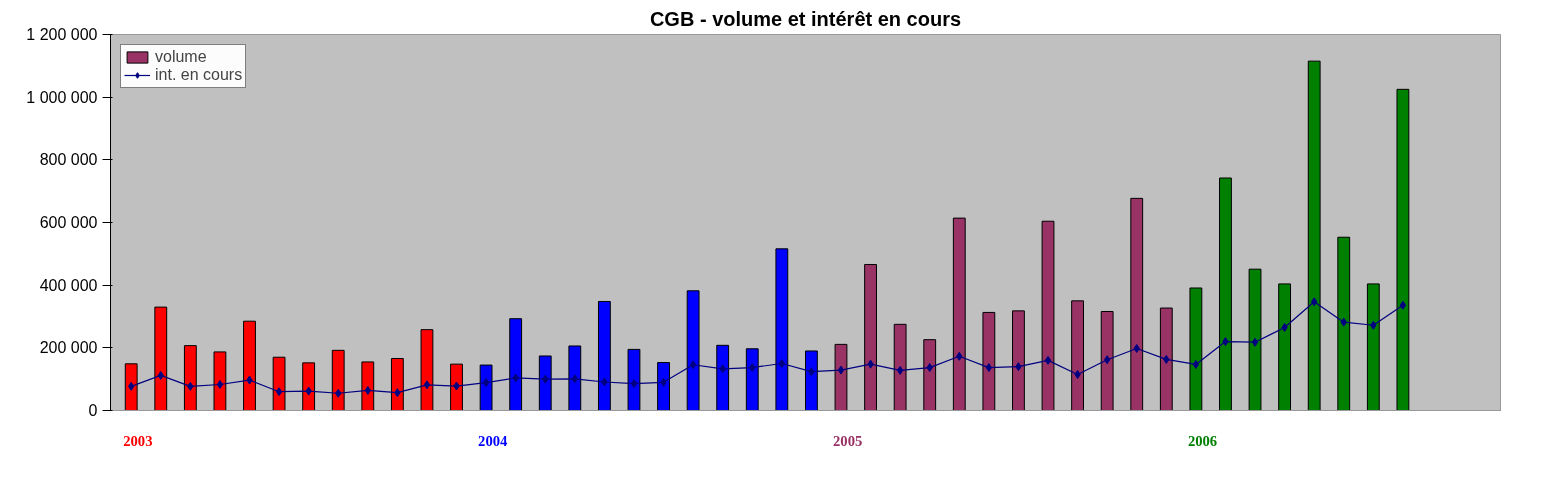 The image size is (1568, 494). I want to click on chart-title: CGB - volume et intérêt en cours, so click(805, 18).